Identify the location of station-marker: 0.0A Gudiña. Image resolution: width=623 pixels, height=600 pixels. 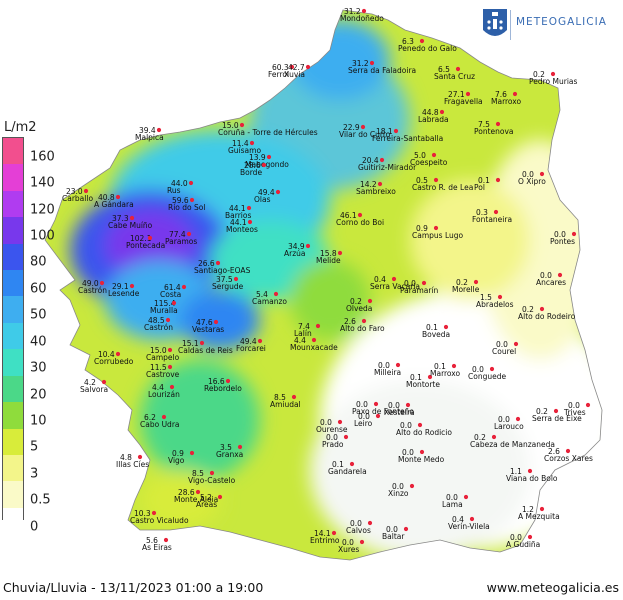
(523, 541).